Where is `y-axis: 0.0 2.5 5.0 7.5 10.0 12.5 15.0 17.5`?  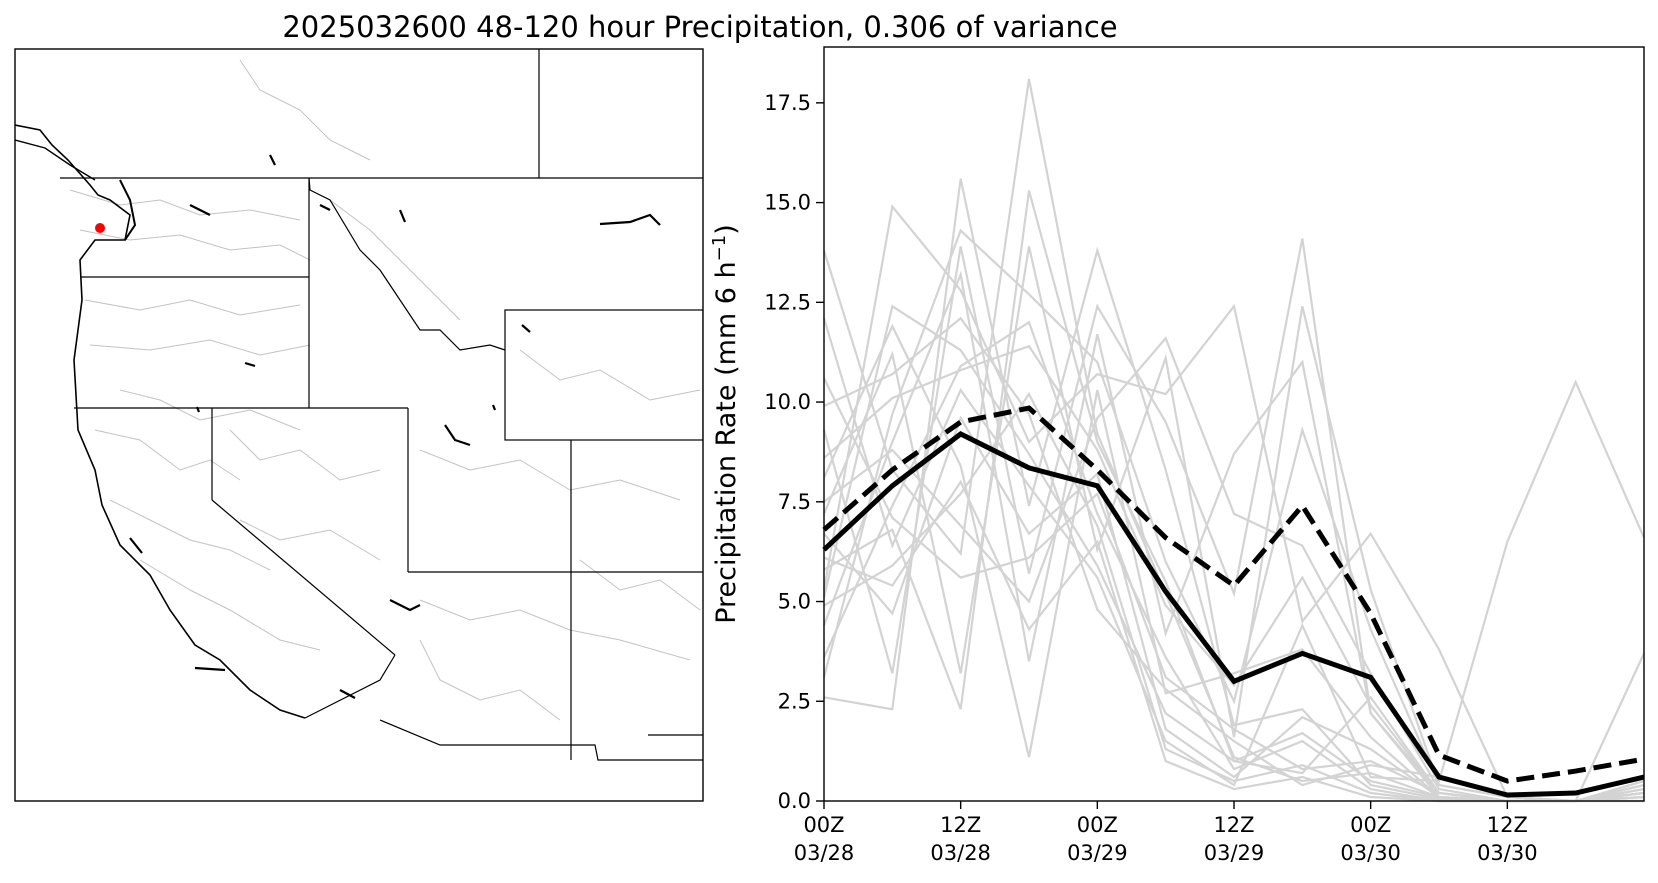
y-axis: 0.0 2.5 5.0 7.5 10.0 12.5 15.0 17.5 is located at coordinates (794, 452).